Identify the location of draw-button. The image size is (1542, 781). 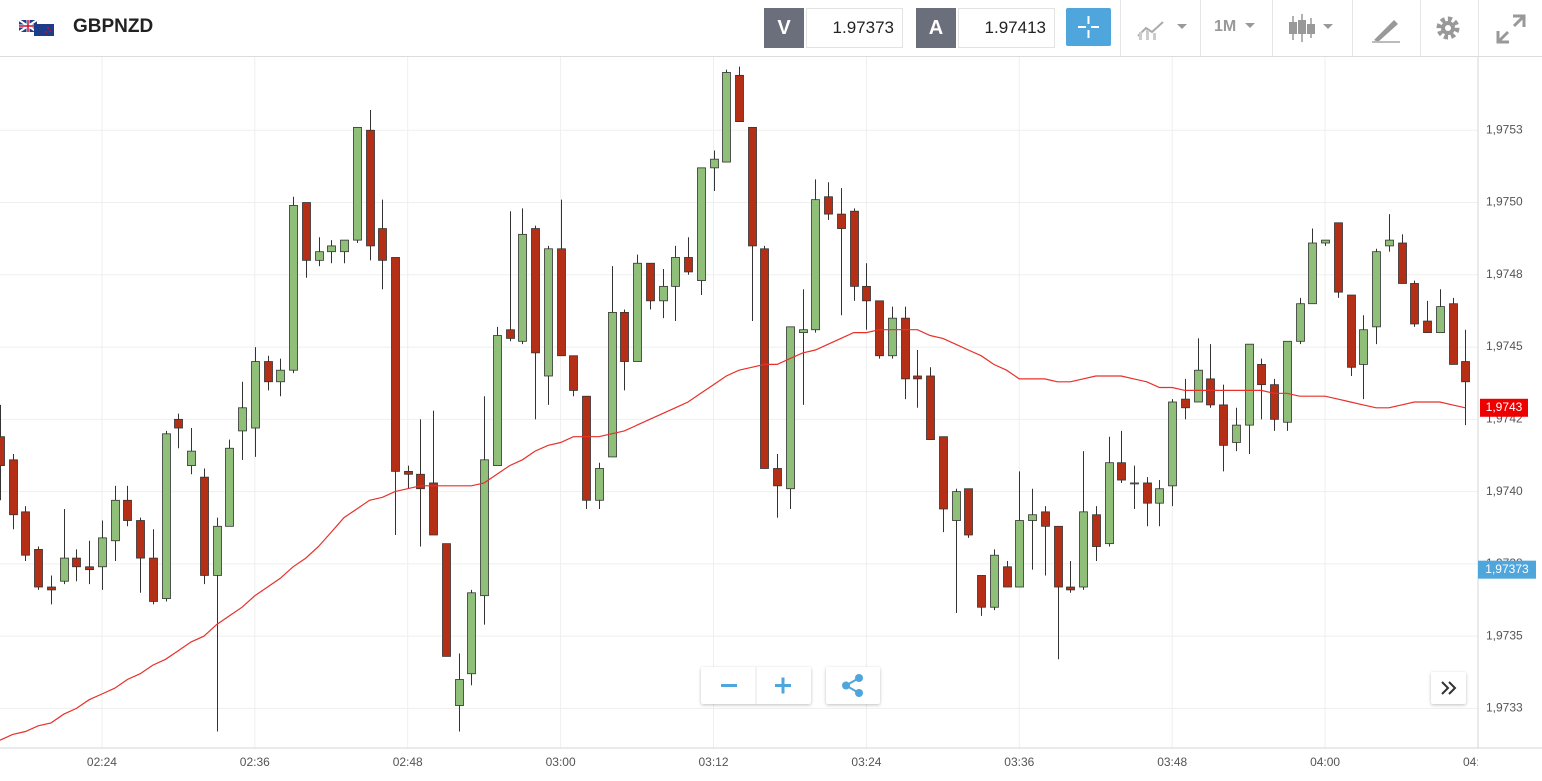
(1386, 29).